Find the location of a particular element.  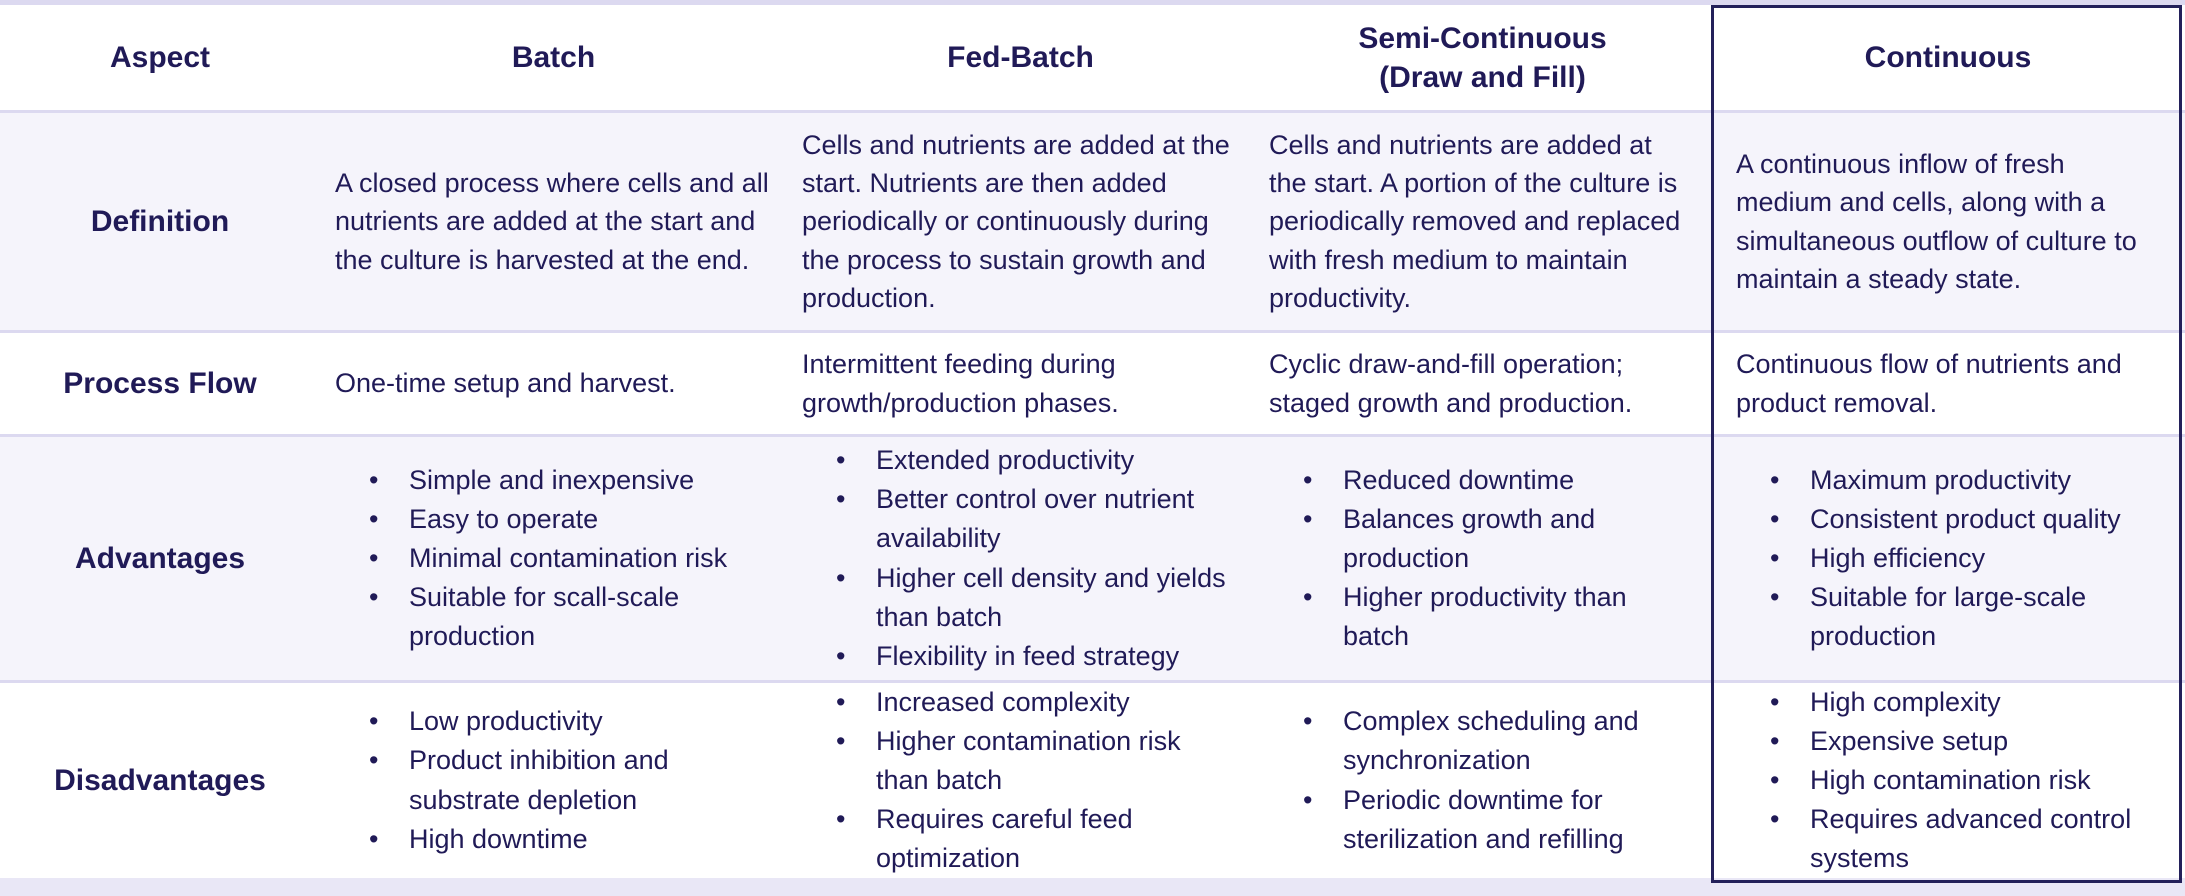

bullet-item: High efficiency is located at coordinates (1966, 558).